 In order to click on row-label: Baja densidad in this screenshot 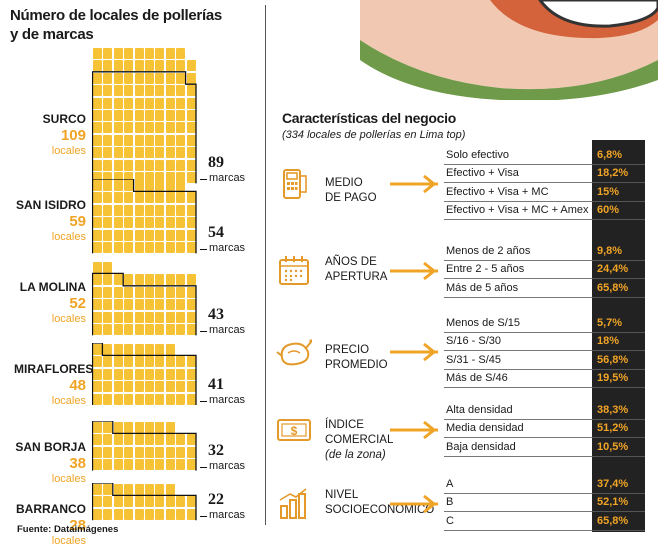, I will do `click(481, 446)`.